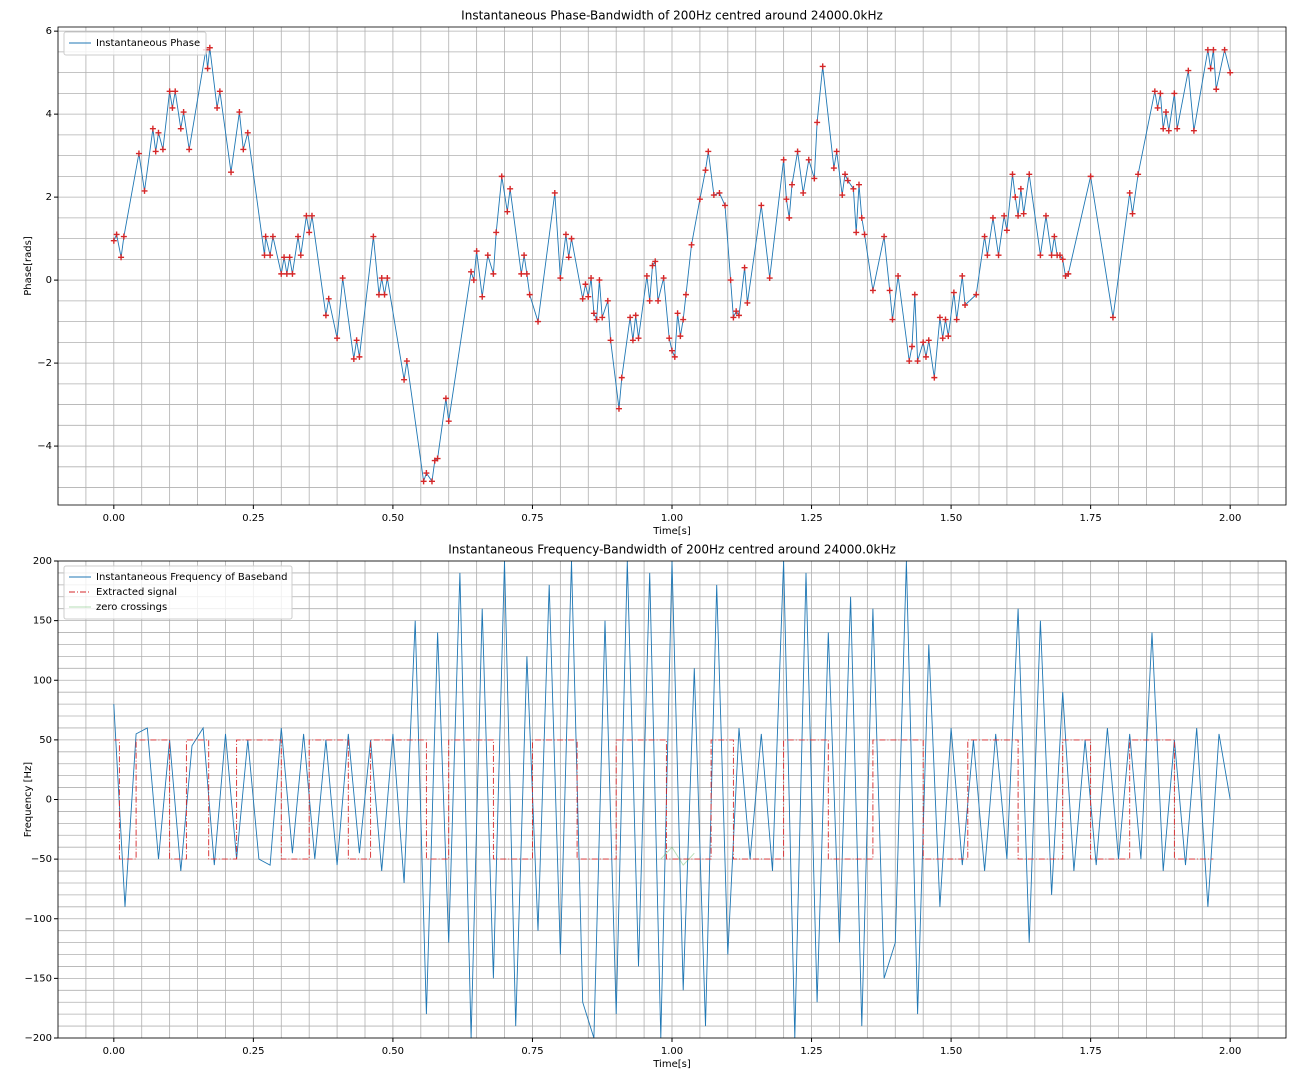 Image resolution: width=1296 pixels, height=1084 pixels. I want to click on y-tick-label: 200, so click(42, 561).